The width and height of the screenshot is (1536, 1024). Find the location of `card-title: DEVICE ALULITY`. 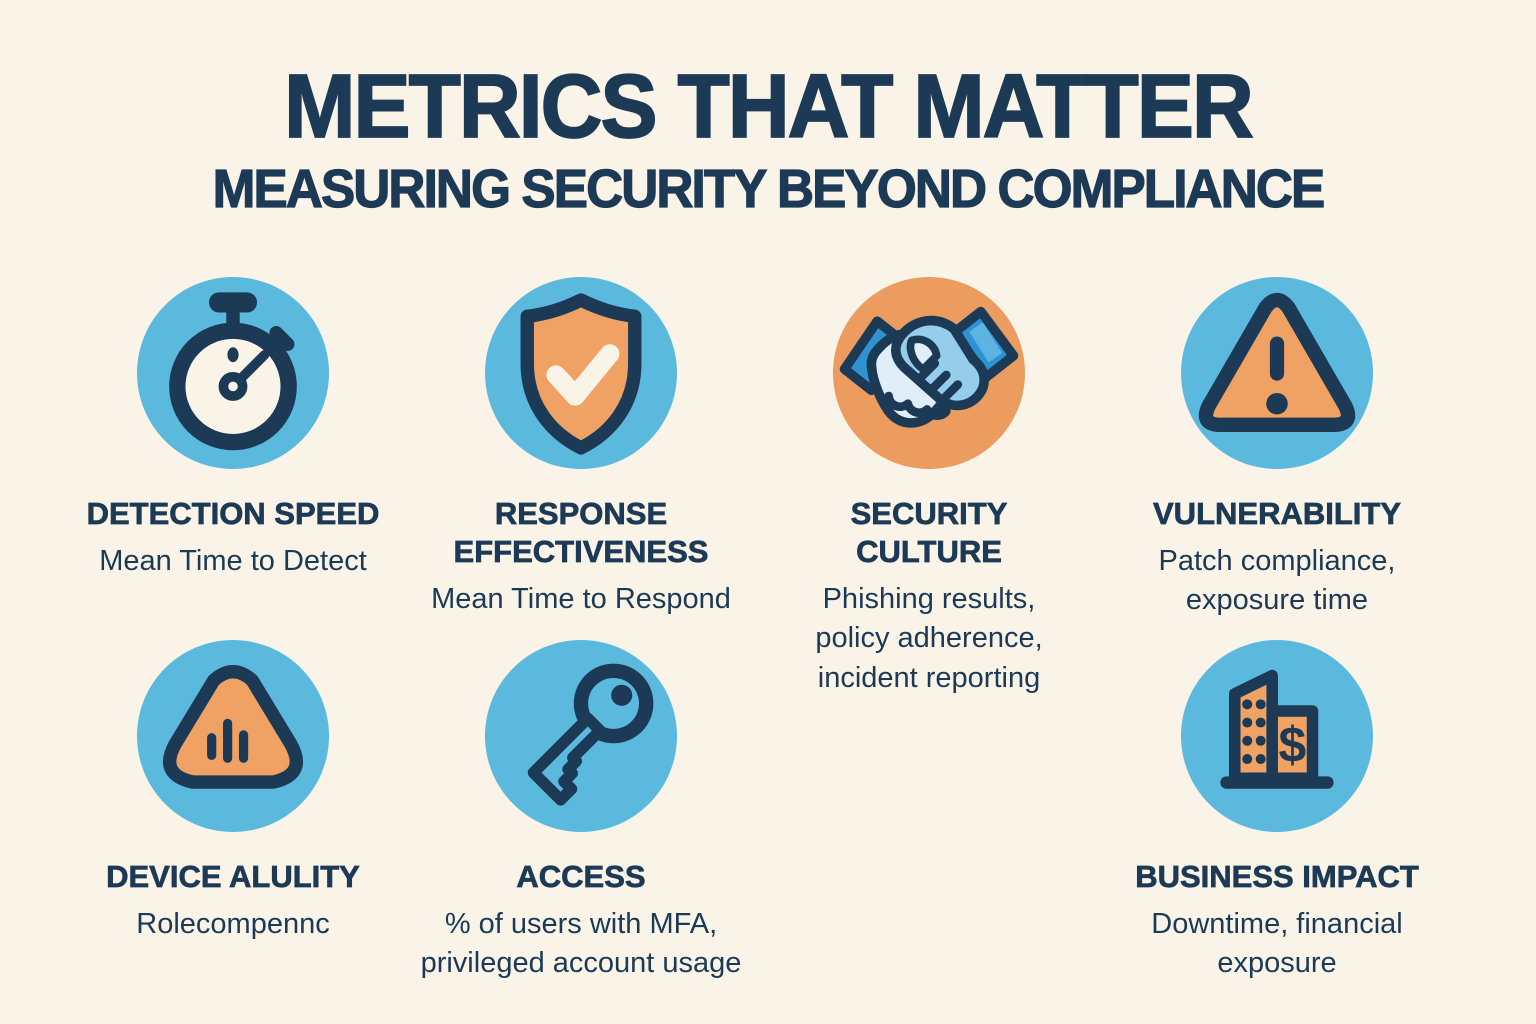

card-title: DEVICE ALULITY is located at coordinates (233, 877).